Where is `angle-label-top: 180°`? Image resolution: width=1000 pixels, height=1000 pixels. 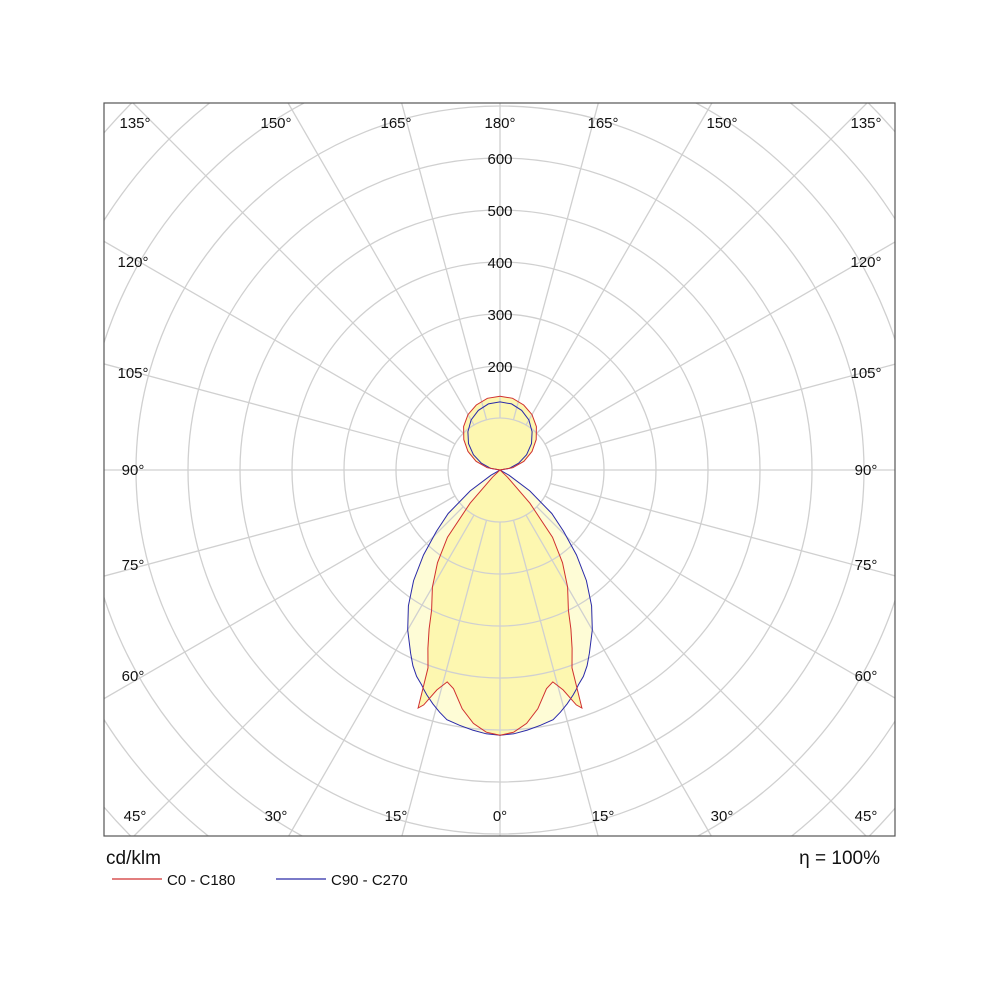 angle-label-top: 180° is located at coordinates (499, 123).